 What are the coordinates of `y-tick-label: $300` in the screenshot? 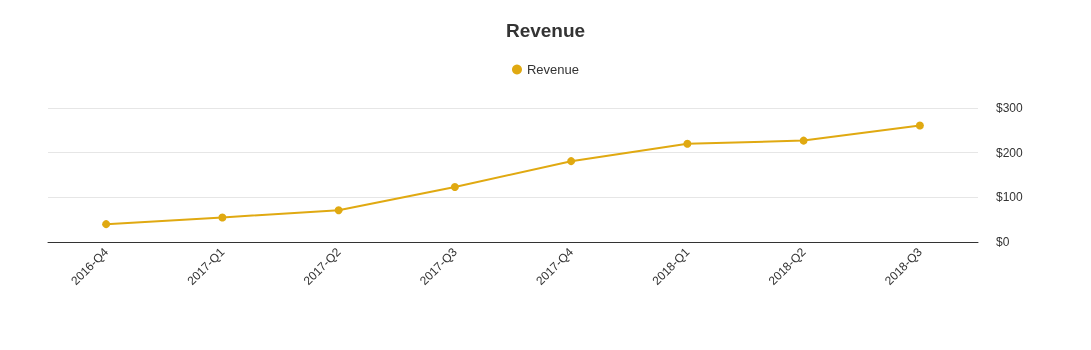 It's located at (1010, 108).